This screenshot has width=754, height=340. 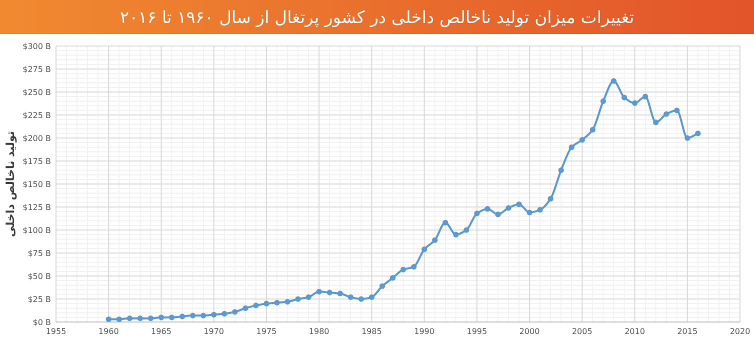 I want to click on y-tick-label: $275 B, so click(x=36, y=69).